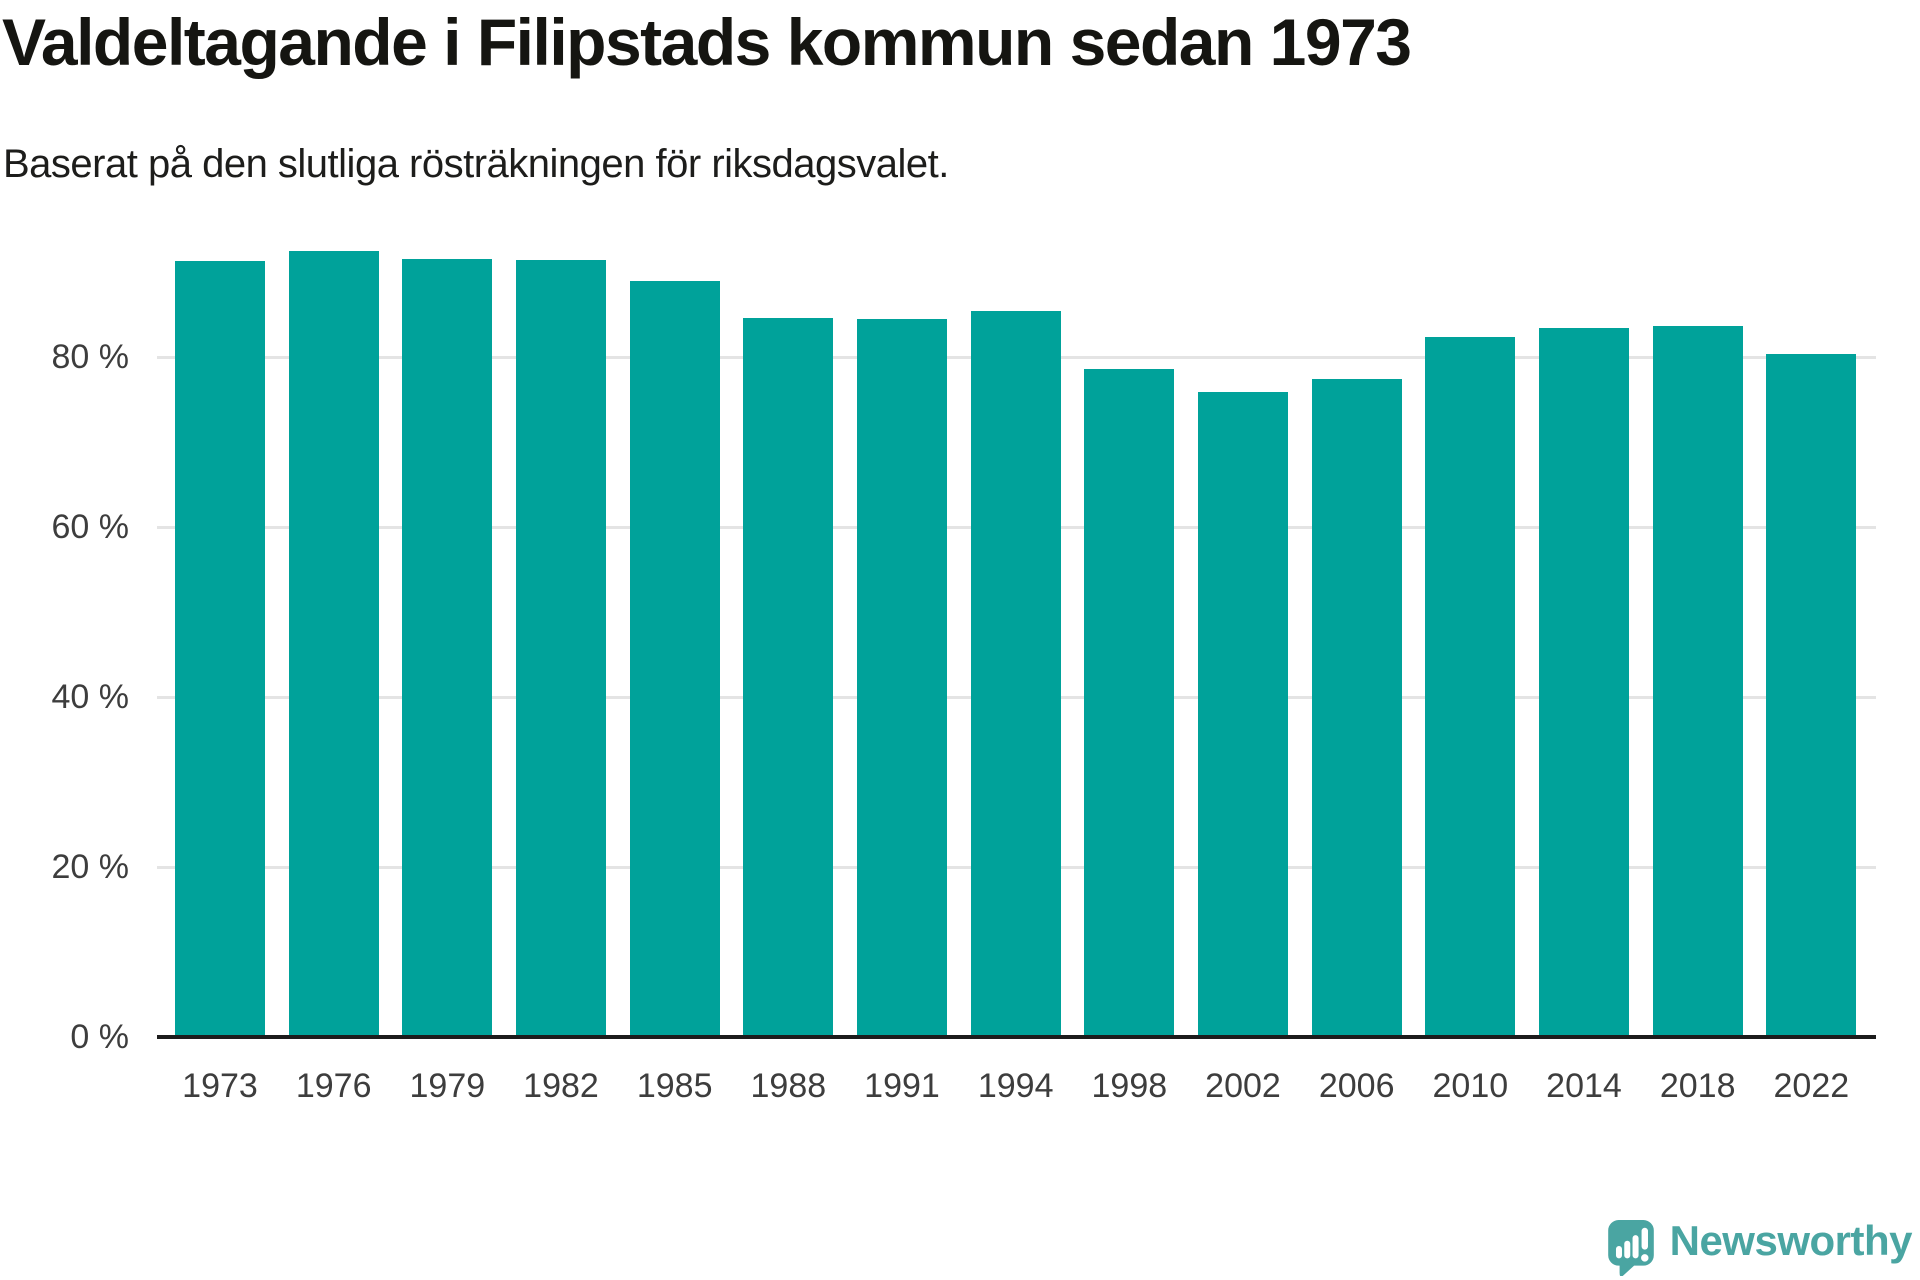 This screenshot has height=1280, width=1920. I want to click on x-tick-label: 1994, so click(1015, 1086).